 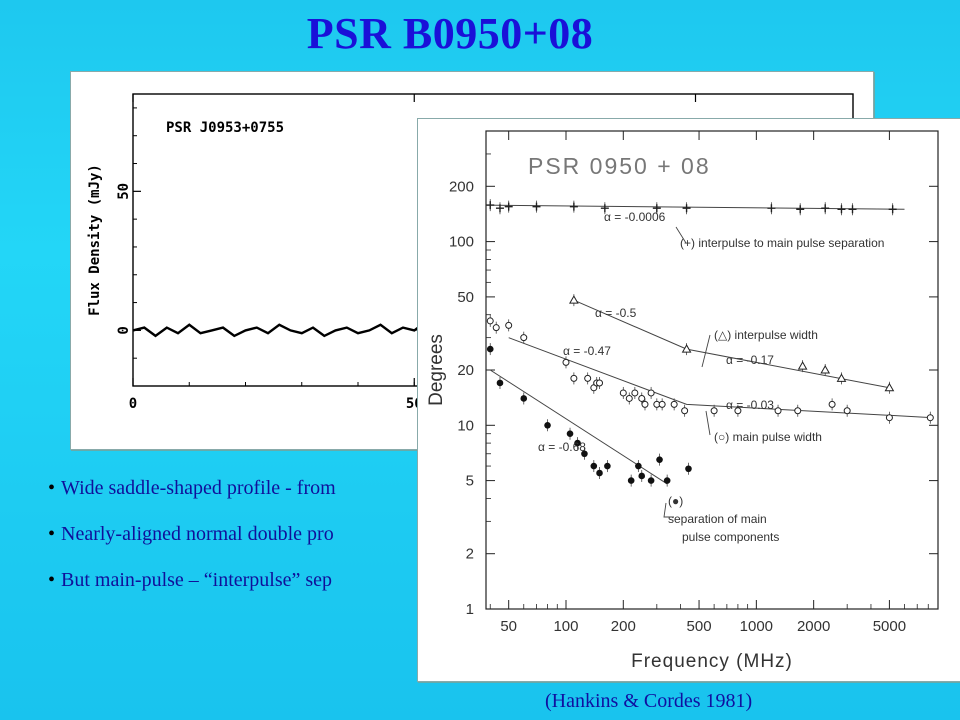 What do you see at coordinates (470, 481) in the screenshot?
I see `y-tick-label: 5` at bounding box center [470, 481].